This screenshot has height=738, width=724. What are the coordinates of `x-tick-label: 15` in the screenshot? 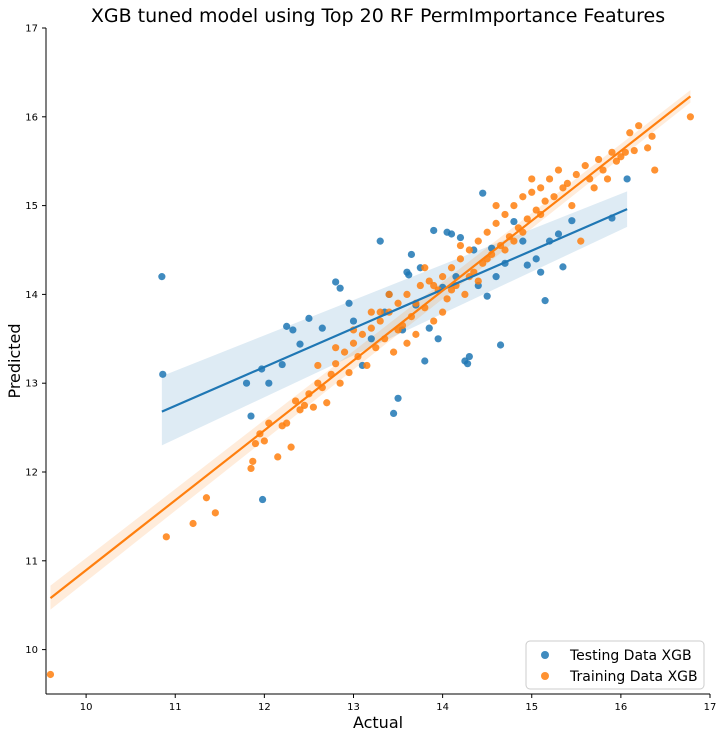 It's located at (531, 707).